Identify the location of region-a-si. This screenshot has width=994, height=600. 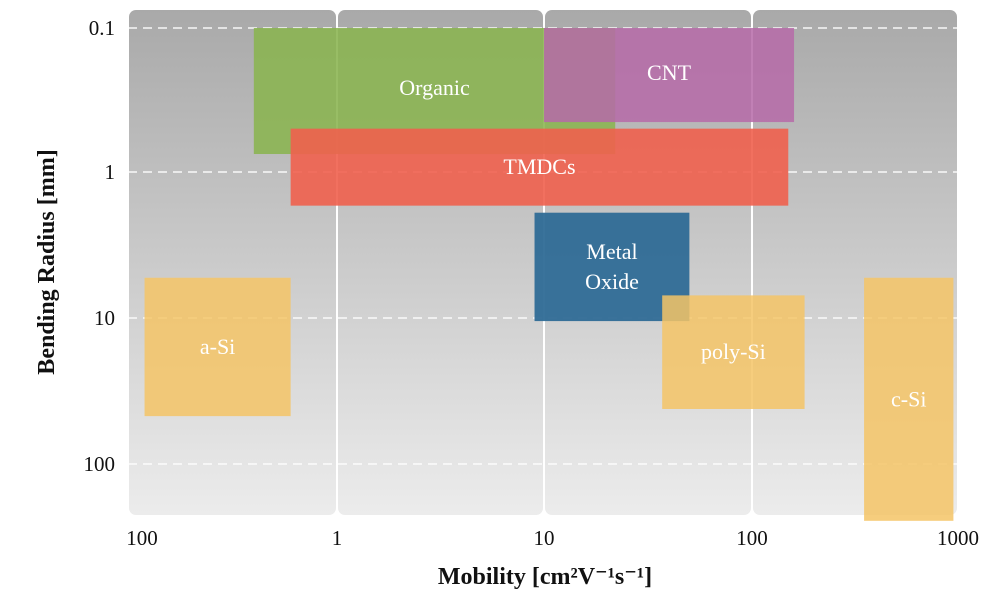
(217, 347).